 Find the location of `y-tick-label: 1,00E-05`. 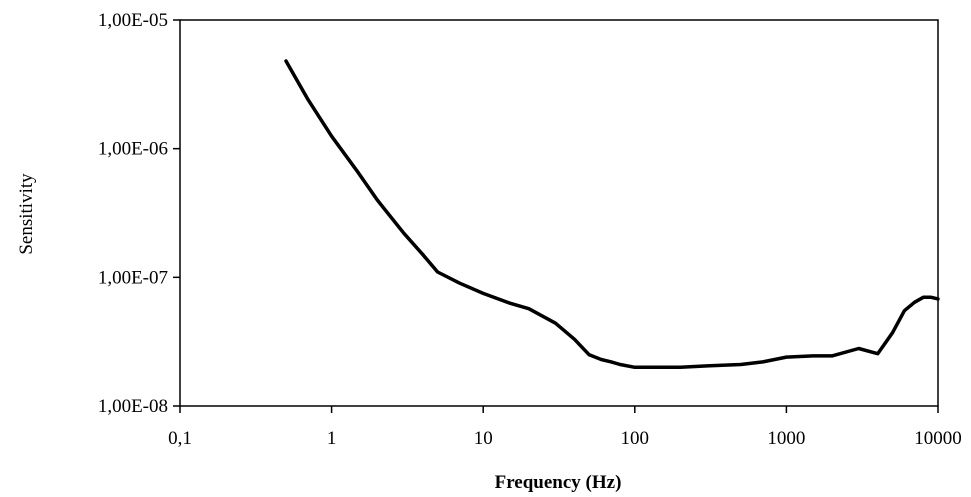

y-tick-label: 1,00E-05 is located at coordinates (133, 20).